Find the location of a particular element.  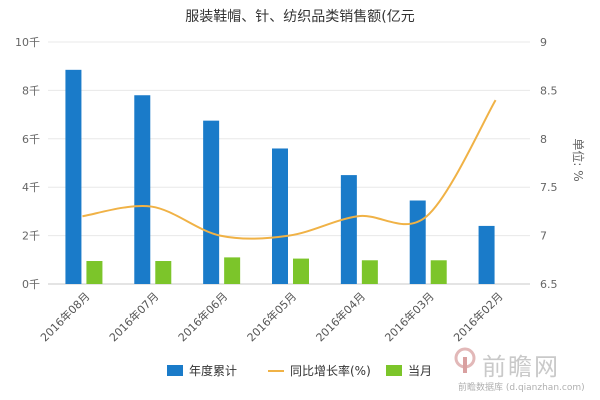

left-tick-label: 2千 is located at coordinates (31, 236).